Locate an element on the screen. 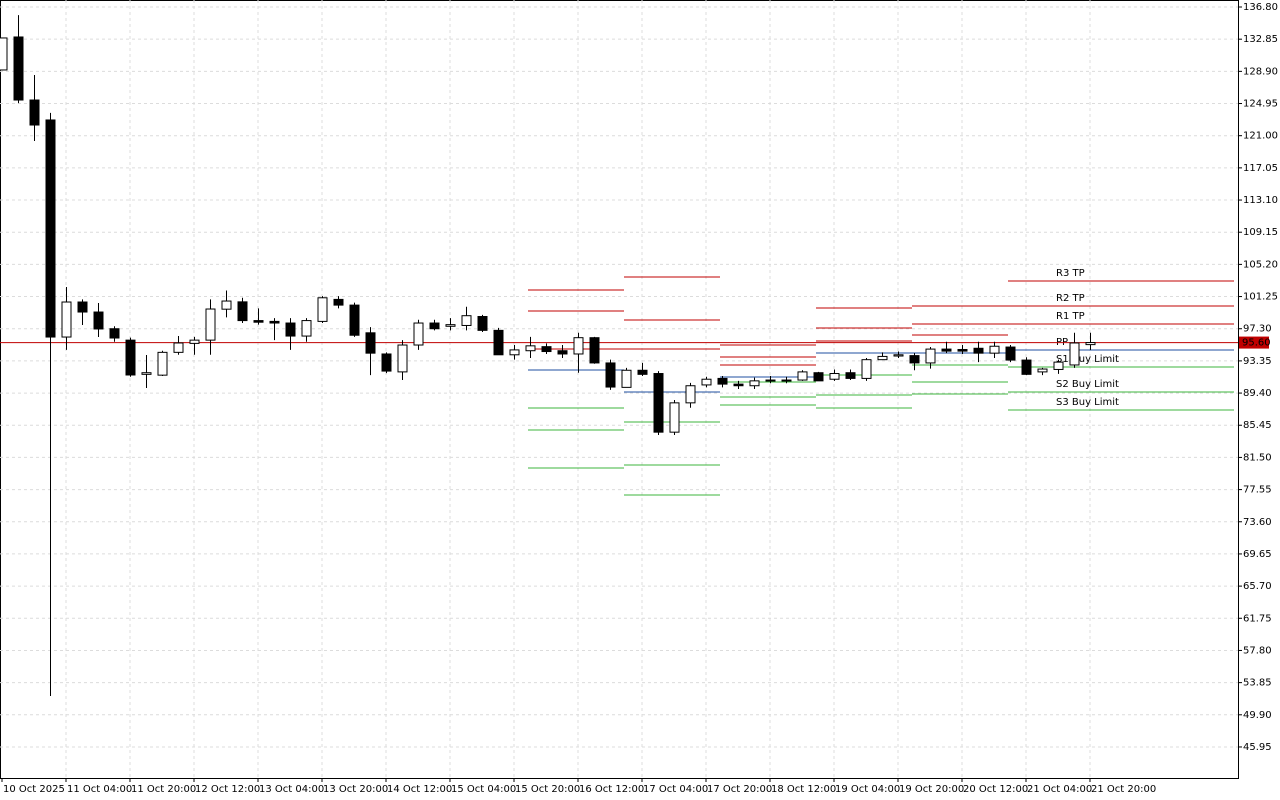  x-tick-label: 16 Oct 12:00 is located at coordinates (611, 789).